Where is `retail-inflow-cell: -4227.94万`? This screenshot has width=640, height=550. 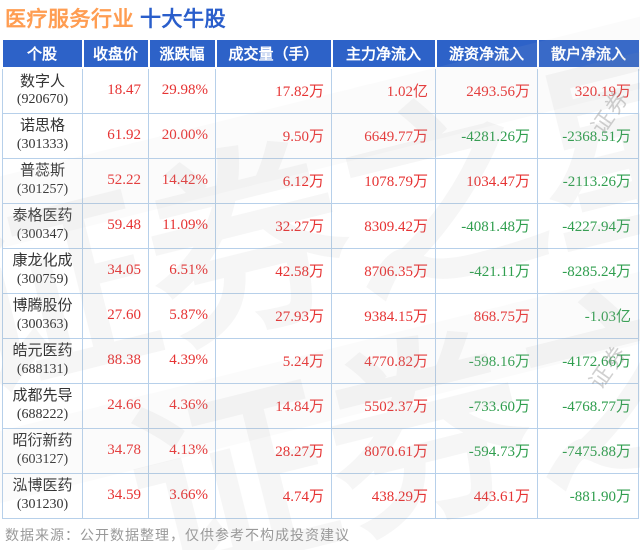 retail-inflow-cell: -4227.94万 is located at coordinates (588, 225).